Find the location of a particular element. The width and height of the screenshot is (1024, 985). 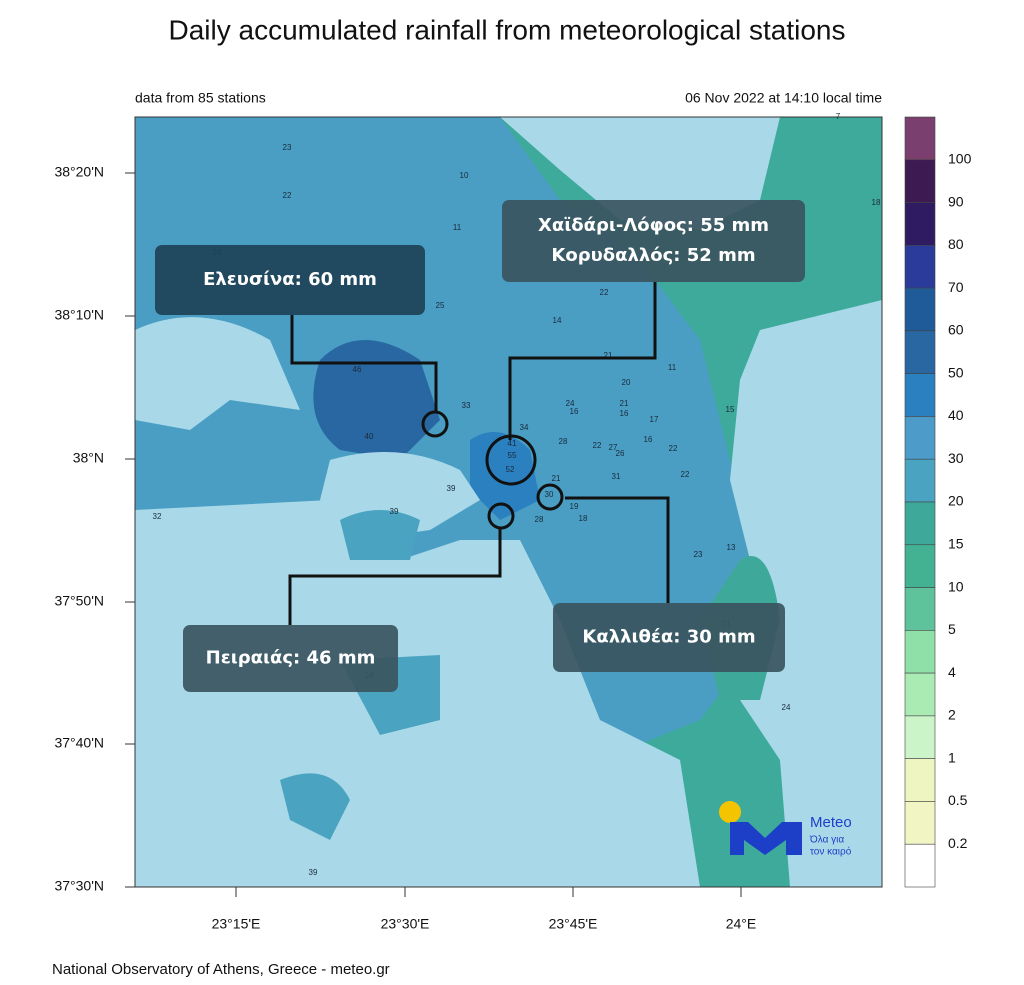

station-value: 25 is located at coordinates (440, 305).